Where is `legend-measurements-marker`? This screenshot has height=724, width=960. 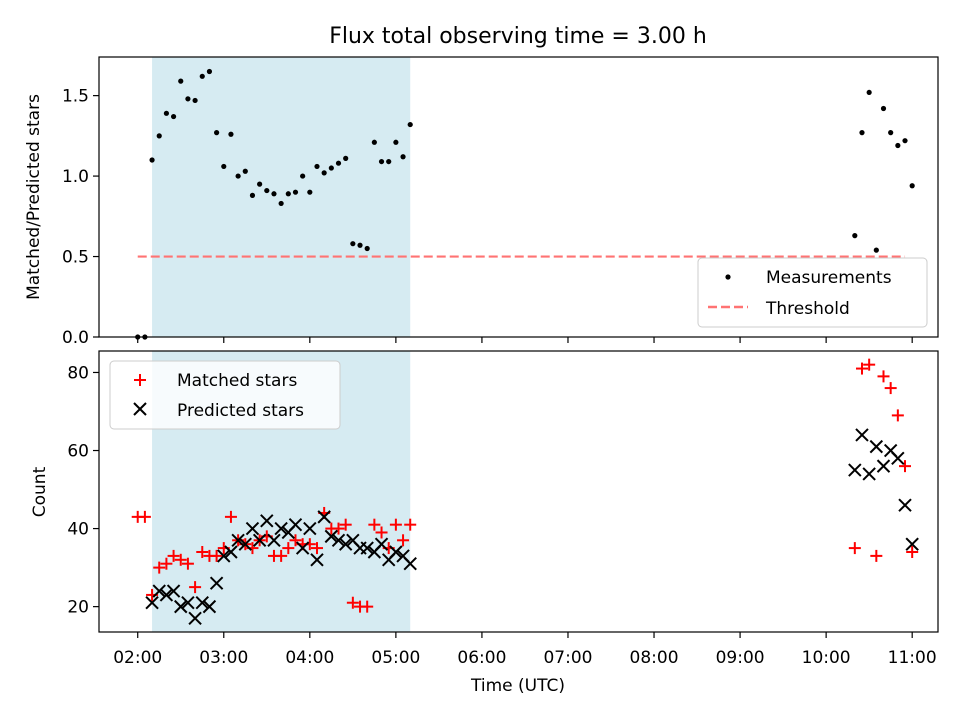
legend-measurements-marker is located at coordinates (728, 277).